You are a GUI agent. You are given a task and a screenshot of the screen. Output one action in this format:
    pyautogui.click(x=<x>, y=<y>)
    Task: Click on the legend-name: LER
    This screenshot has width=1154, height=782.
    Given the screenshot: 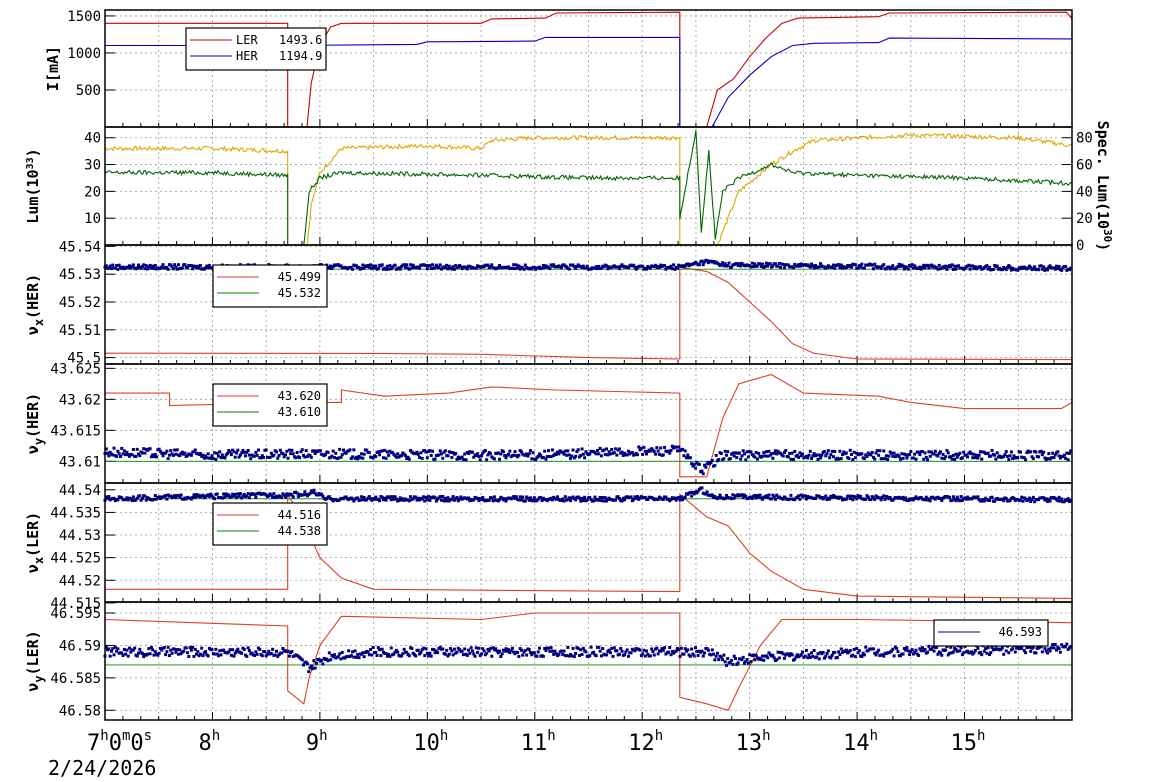 What is the action you would take?
    pyautogui.click(x=247, y=40)
    